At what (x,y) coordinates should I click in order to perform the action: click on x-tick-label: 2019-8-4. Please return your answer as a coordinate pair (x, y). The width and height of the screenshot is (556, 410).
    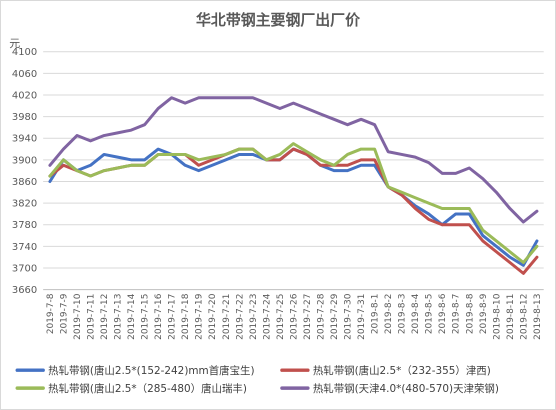
    Looking at the image, I should click on (416, 313).